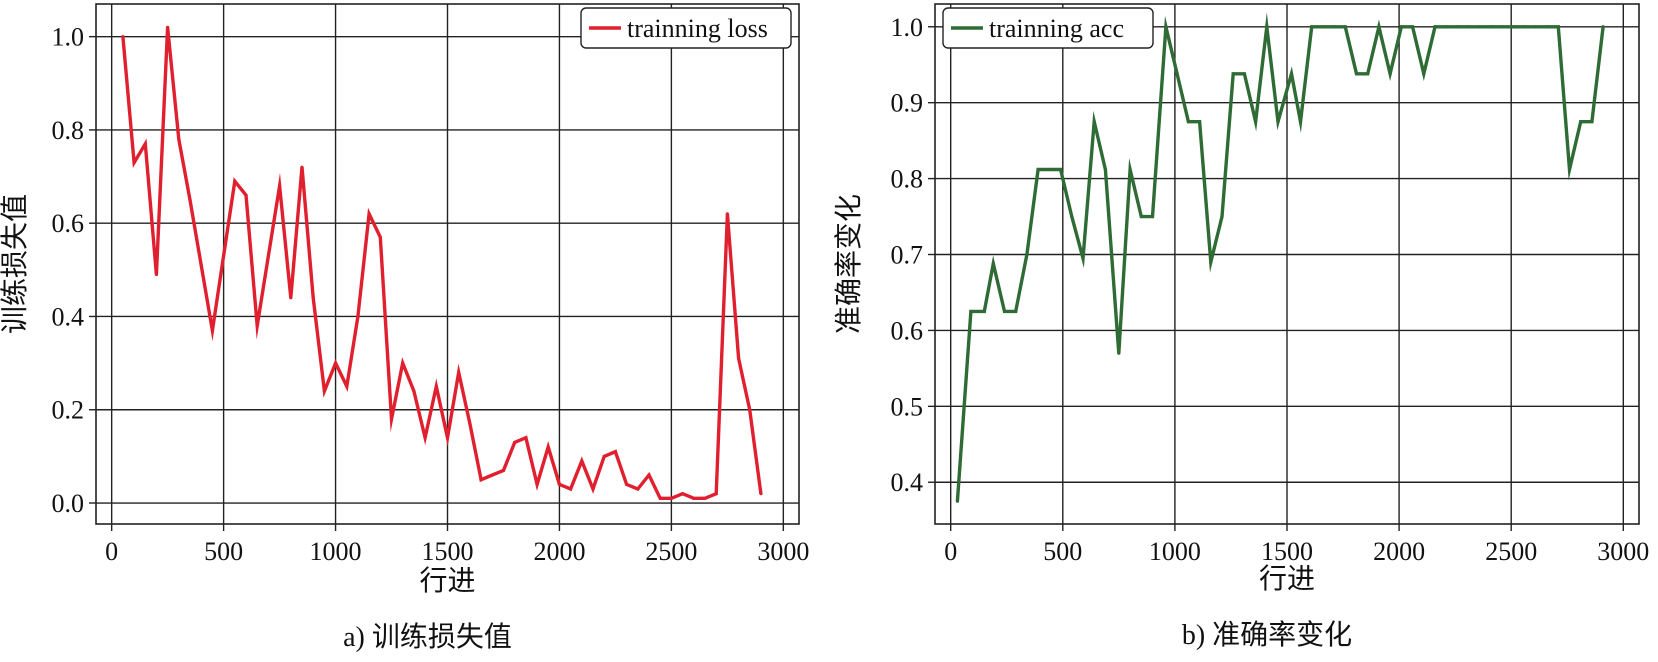 The image size is (1658, 662). What do you see at coordinates (68, 37) in the screenshot?
I see `y-tick-label: 1.0` at bounding box center [68, 37].